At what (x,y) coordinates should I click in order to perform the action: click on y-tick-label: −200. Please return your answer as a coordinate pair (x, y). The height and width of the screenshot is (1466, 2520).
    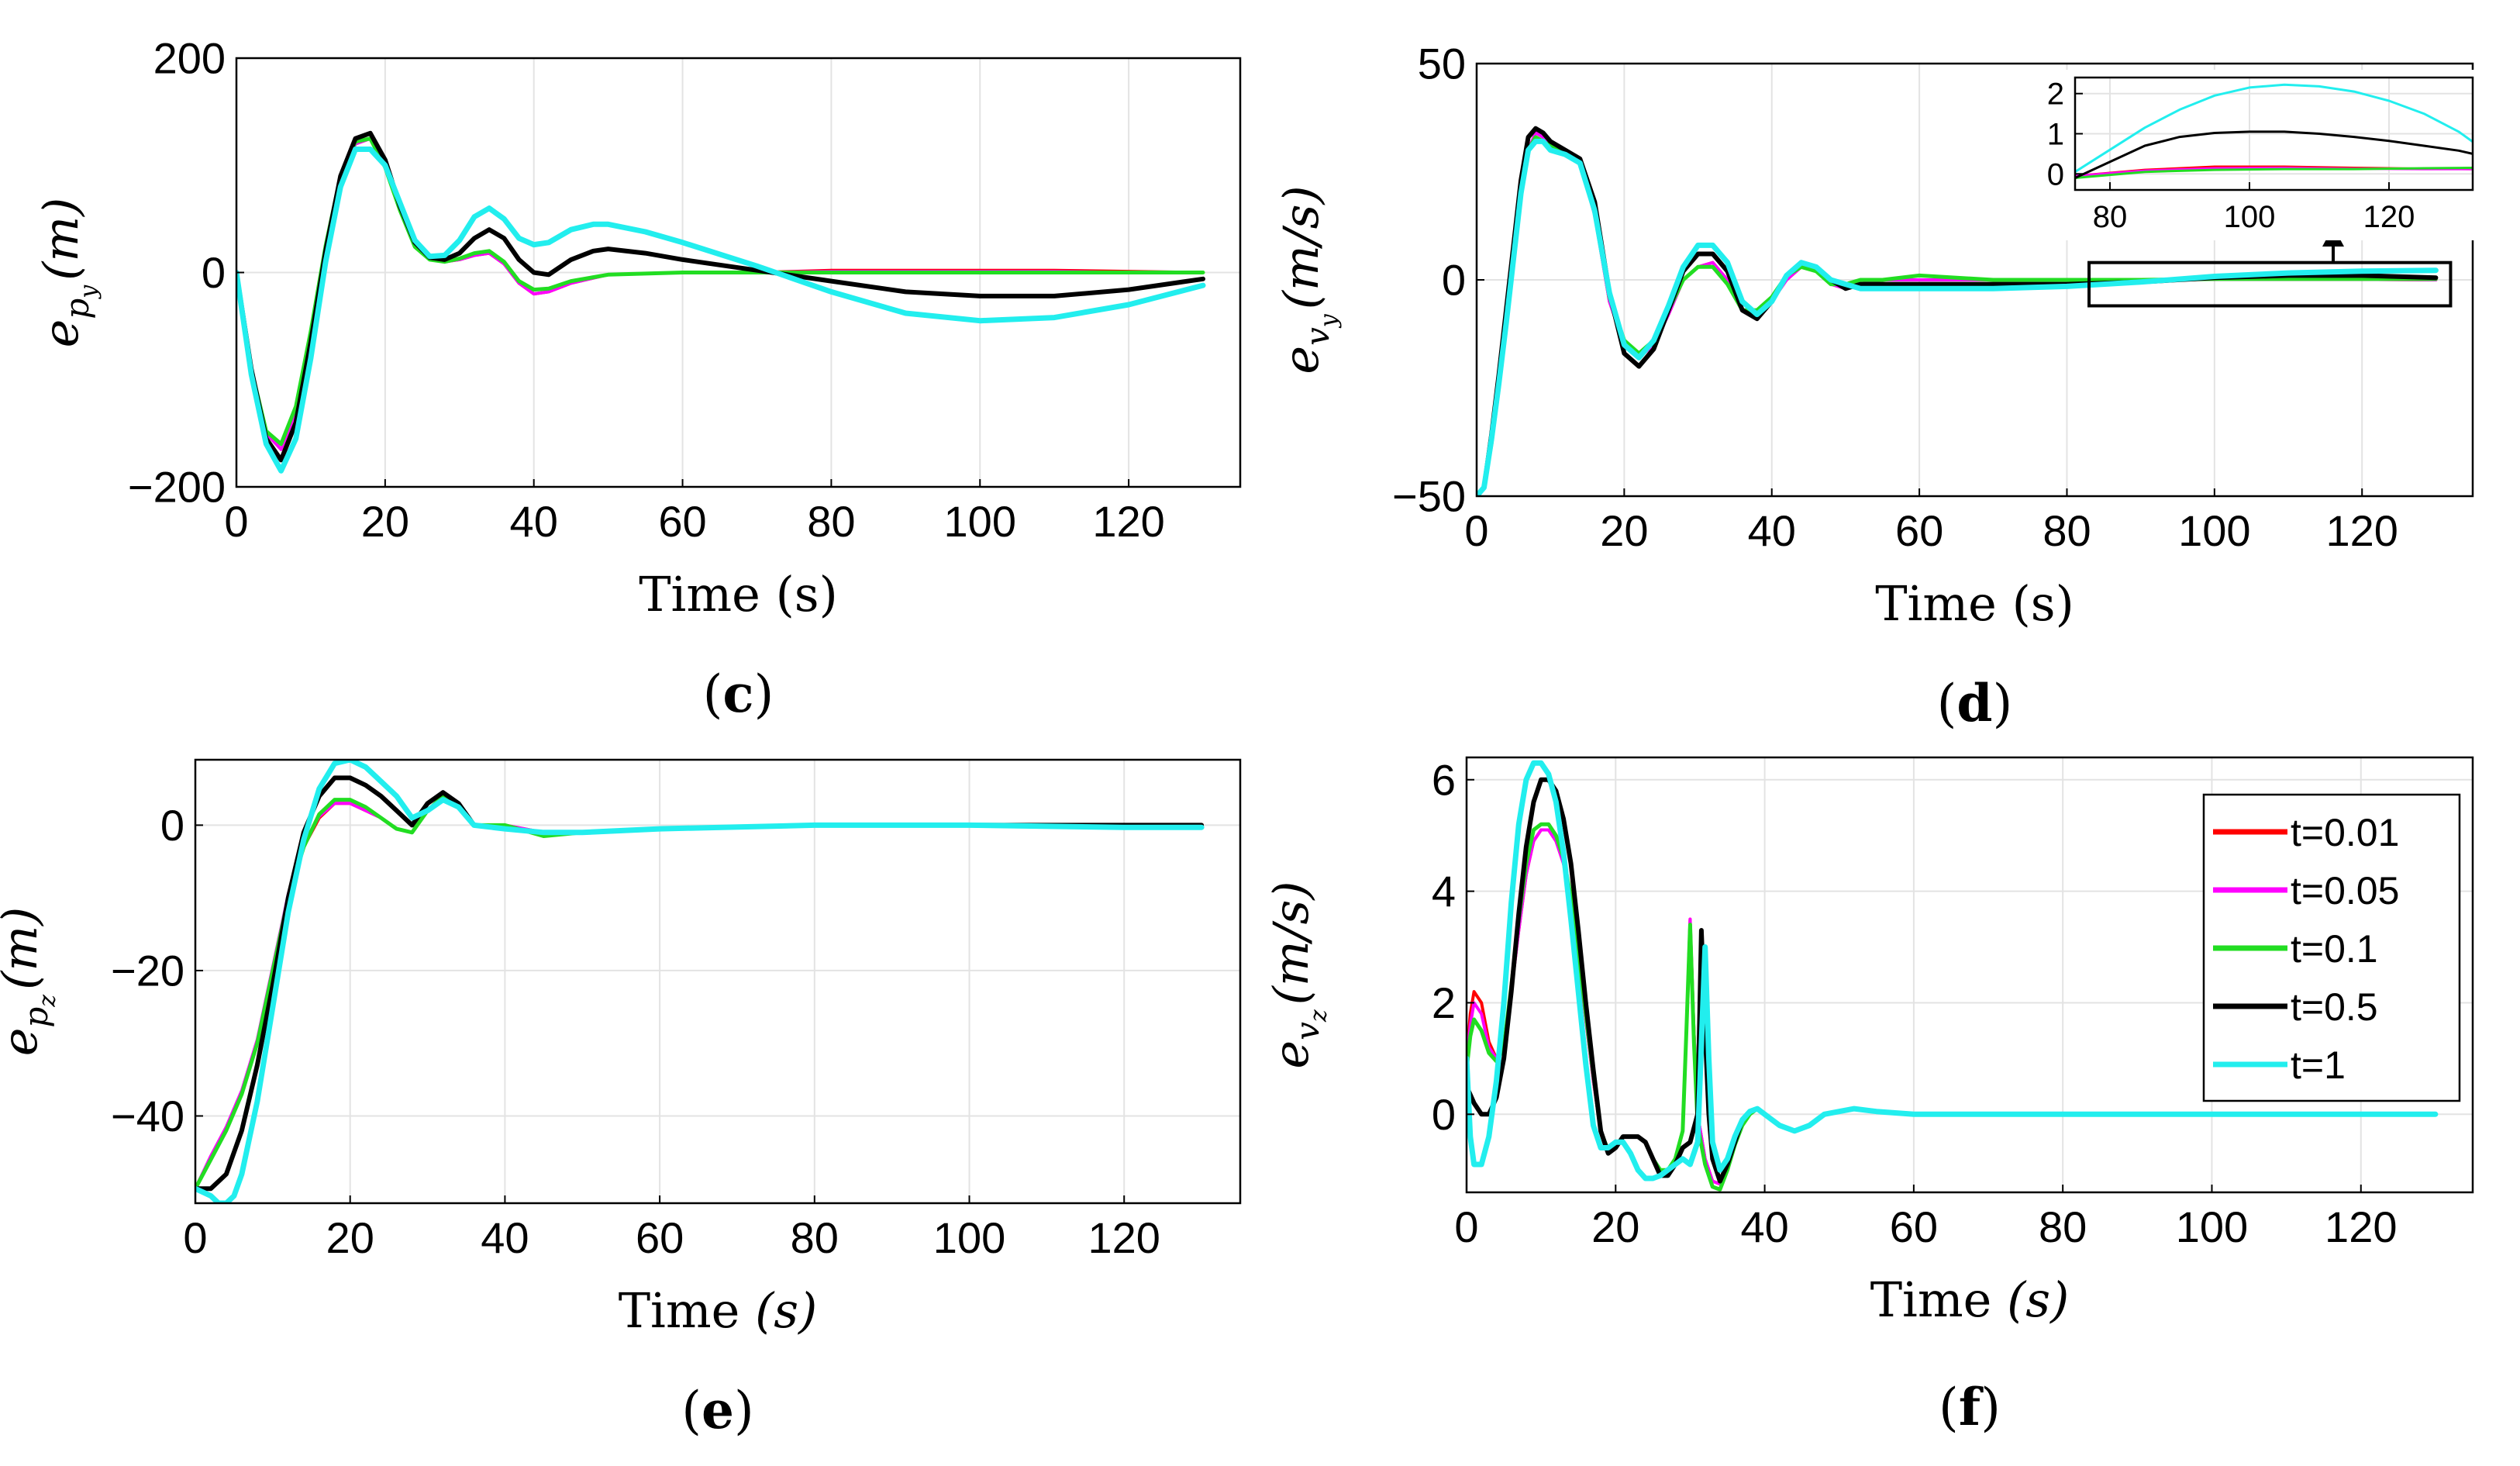
    Looking at the image, I should click on (177, 487).